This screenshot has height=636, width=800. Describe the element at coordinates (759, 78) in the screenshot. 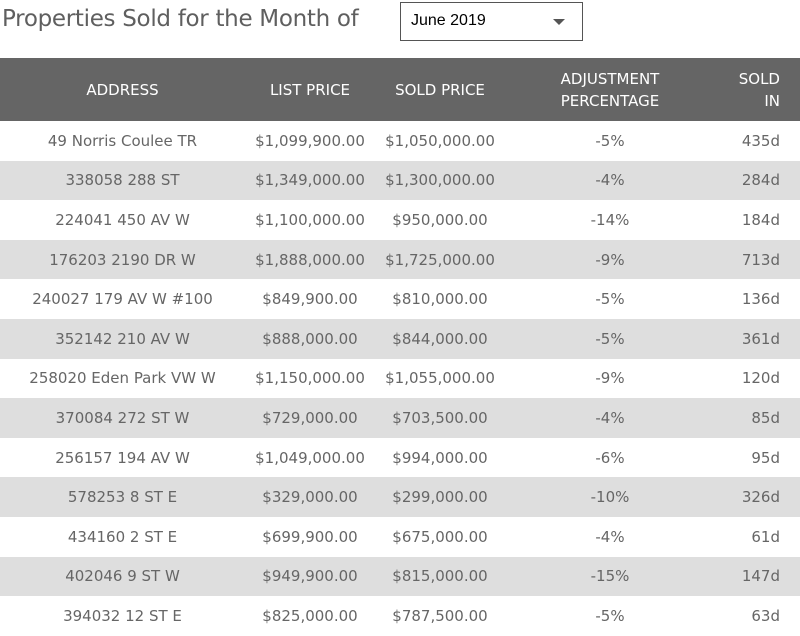

I see `column-header-line: SOLD` at that location.